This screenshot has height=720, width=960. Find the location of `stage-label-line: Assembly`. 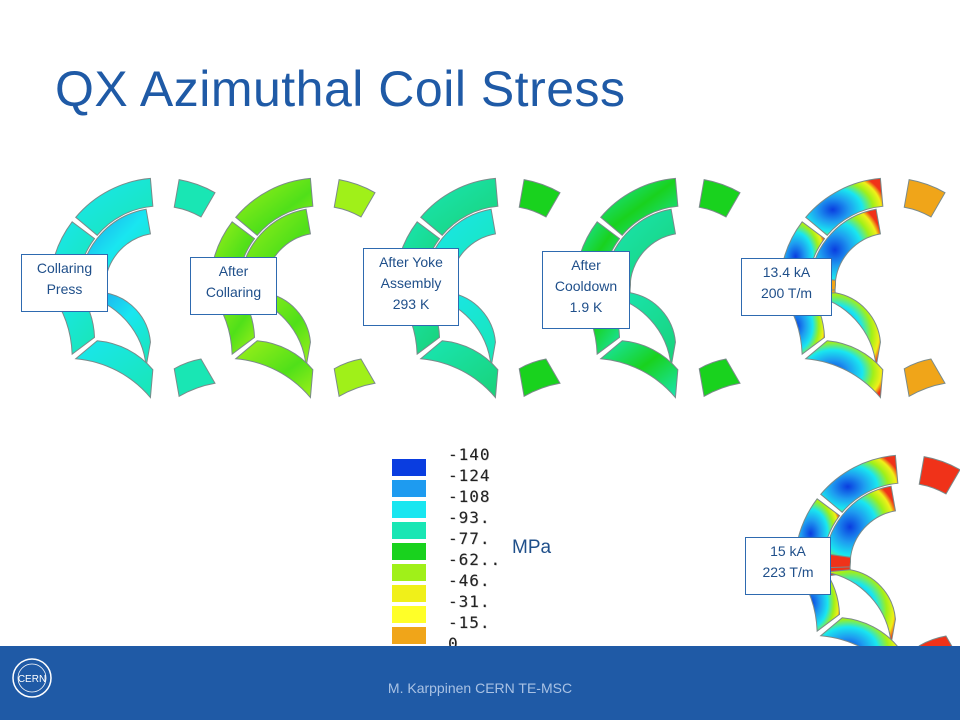

stage-label-line: Assembly is located at coordinates (411, 283).